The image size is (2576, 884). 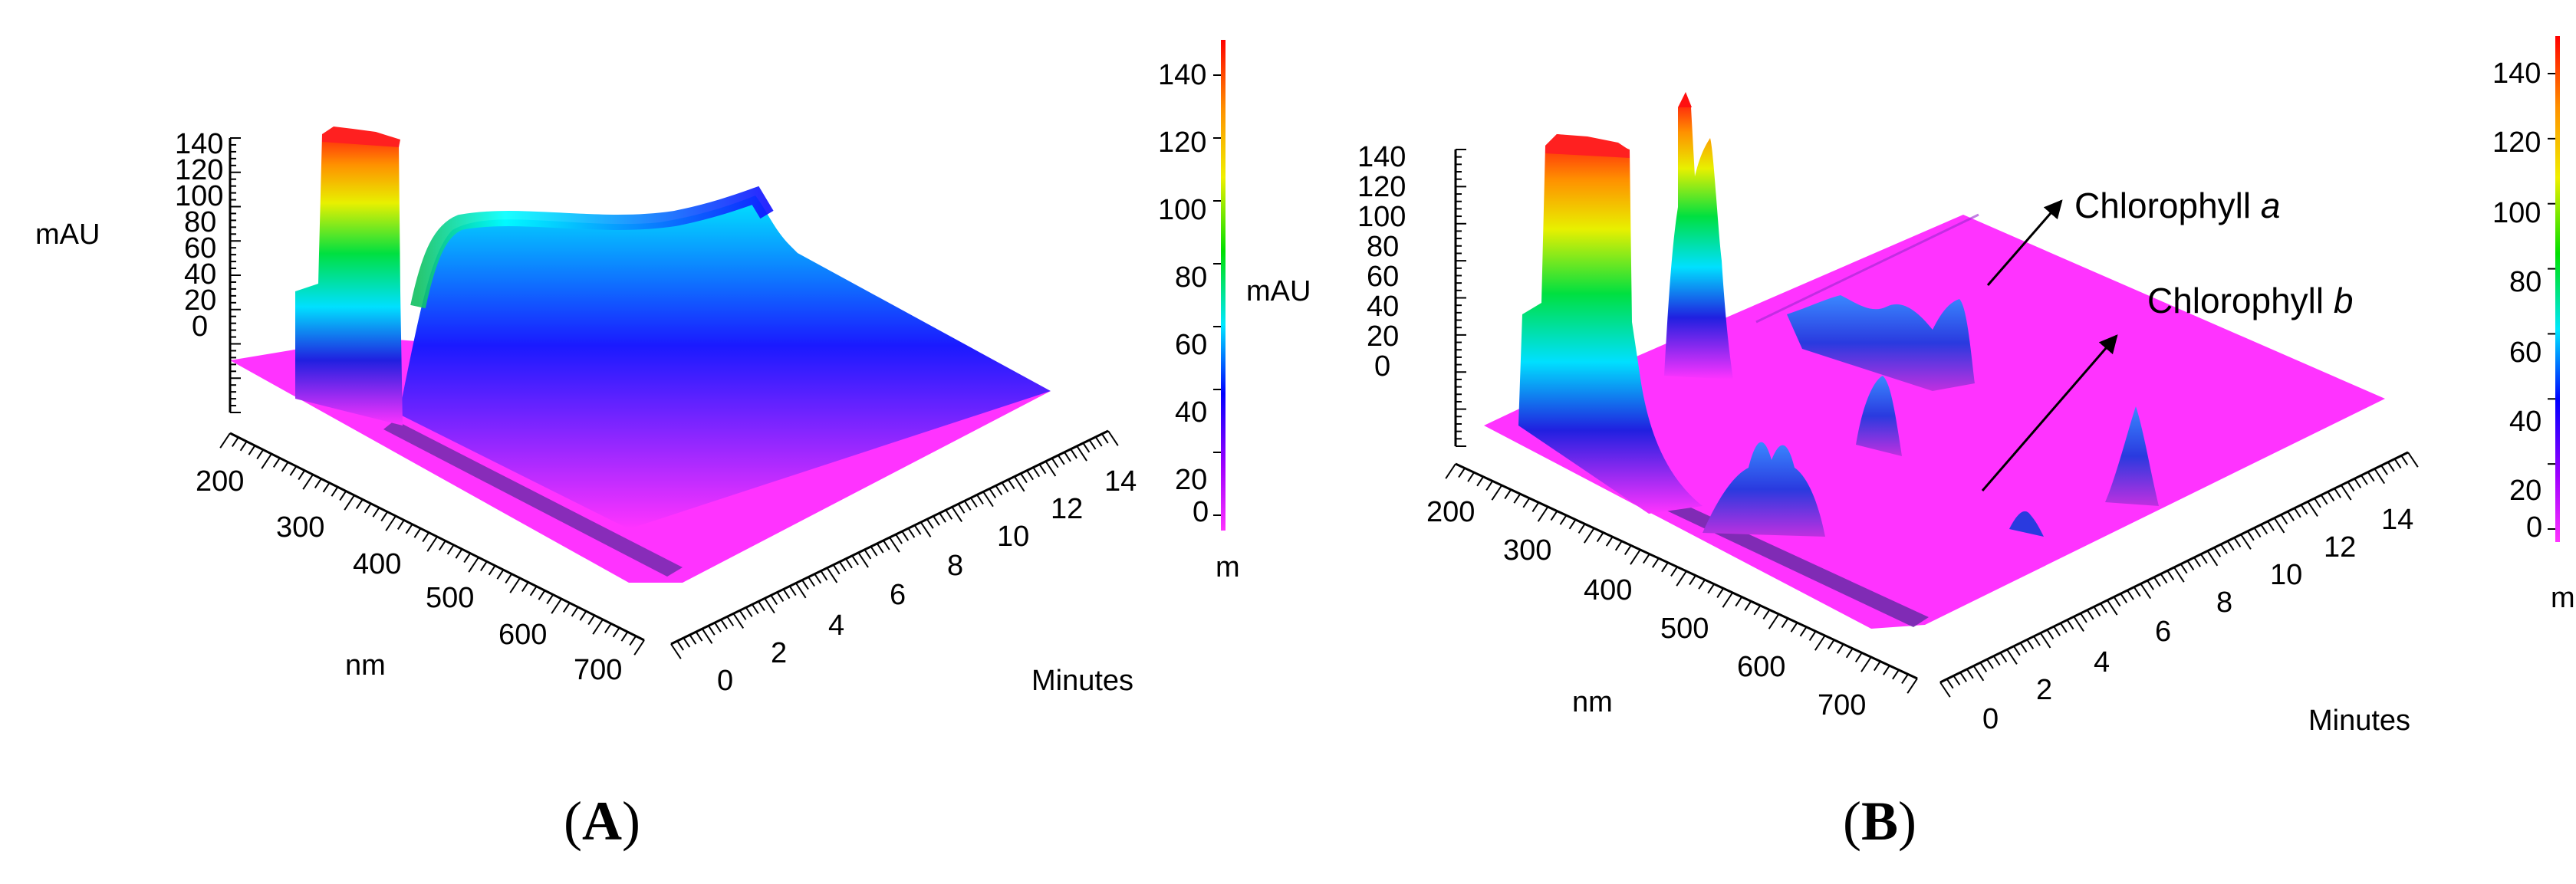 I want to click on panel-b-ttick-label: 12, so click(x=2340, y=548).